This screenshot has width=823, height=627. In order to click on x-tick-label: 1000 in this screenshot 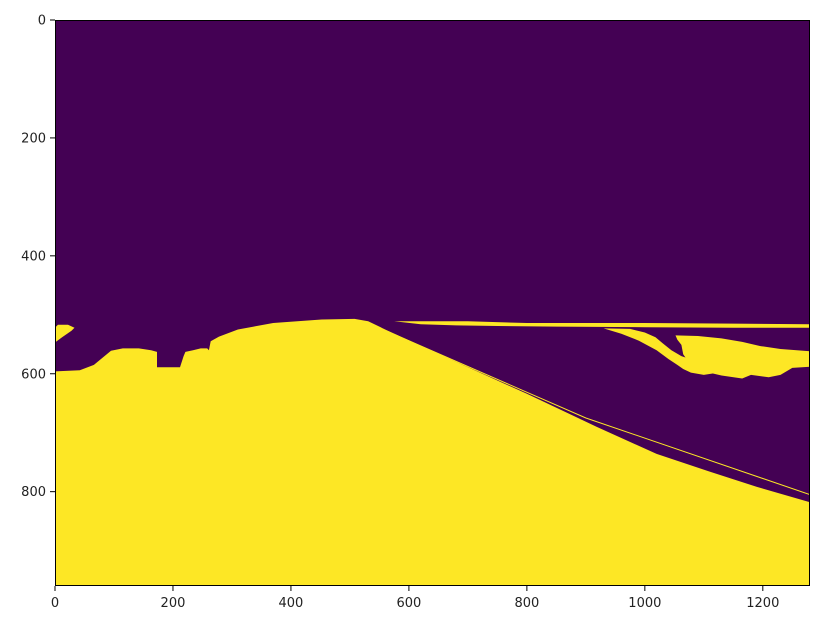, I will do `click(644, 603)`.